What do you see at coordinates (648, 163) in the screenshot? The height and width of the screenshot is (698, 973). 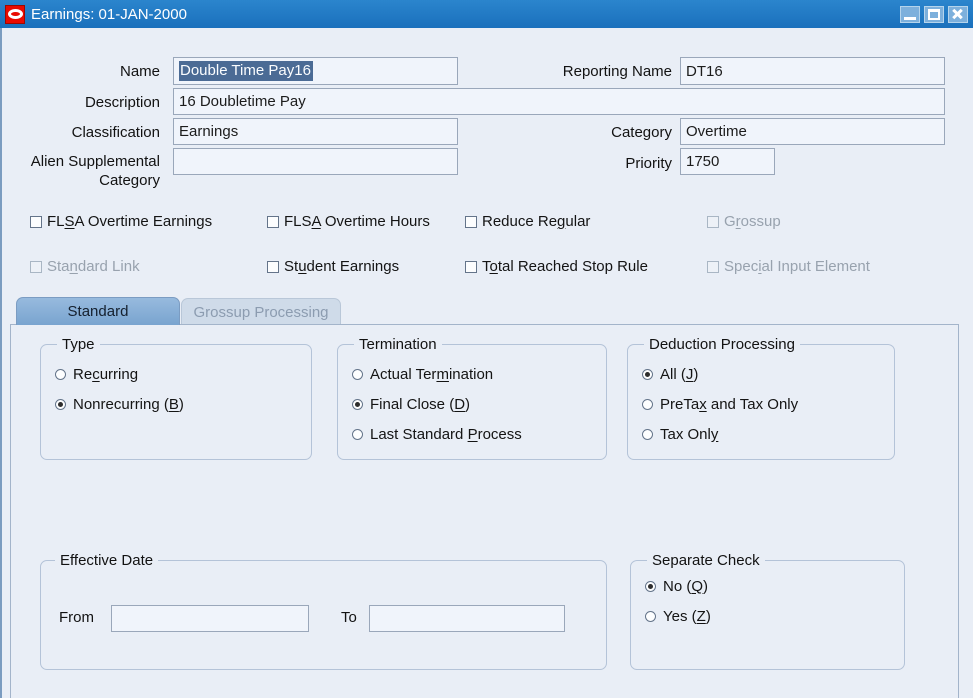 I see `priority-label: Priority` at bounding box center [648, 163].